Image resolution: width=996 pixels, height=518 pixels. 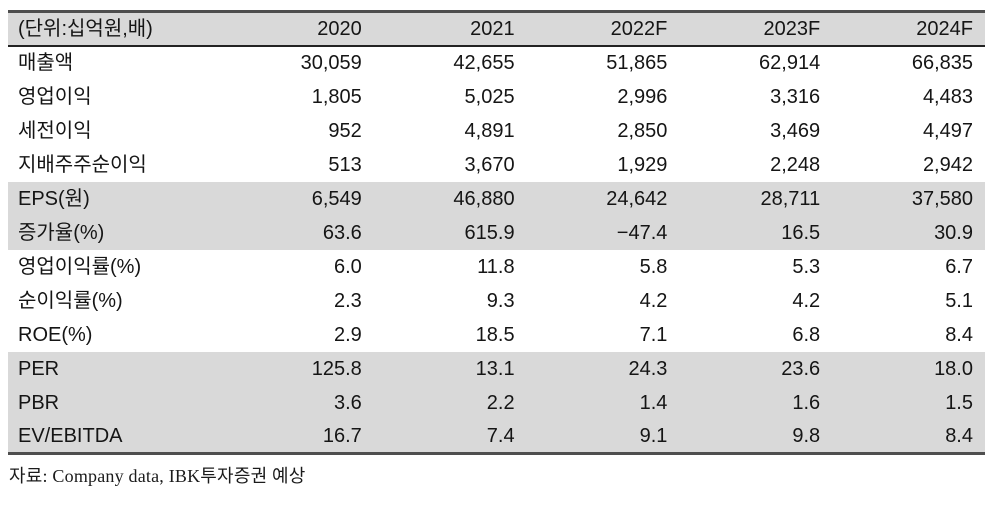 What do you see at coordinates (342, 435) in the screenshot?
I see `cell-value: 16.7` at bounding box center [342, 435].